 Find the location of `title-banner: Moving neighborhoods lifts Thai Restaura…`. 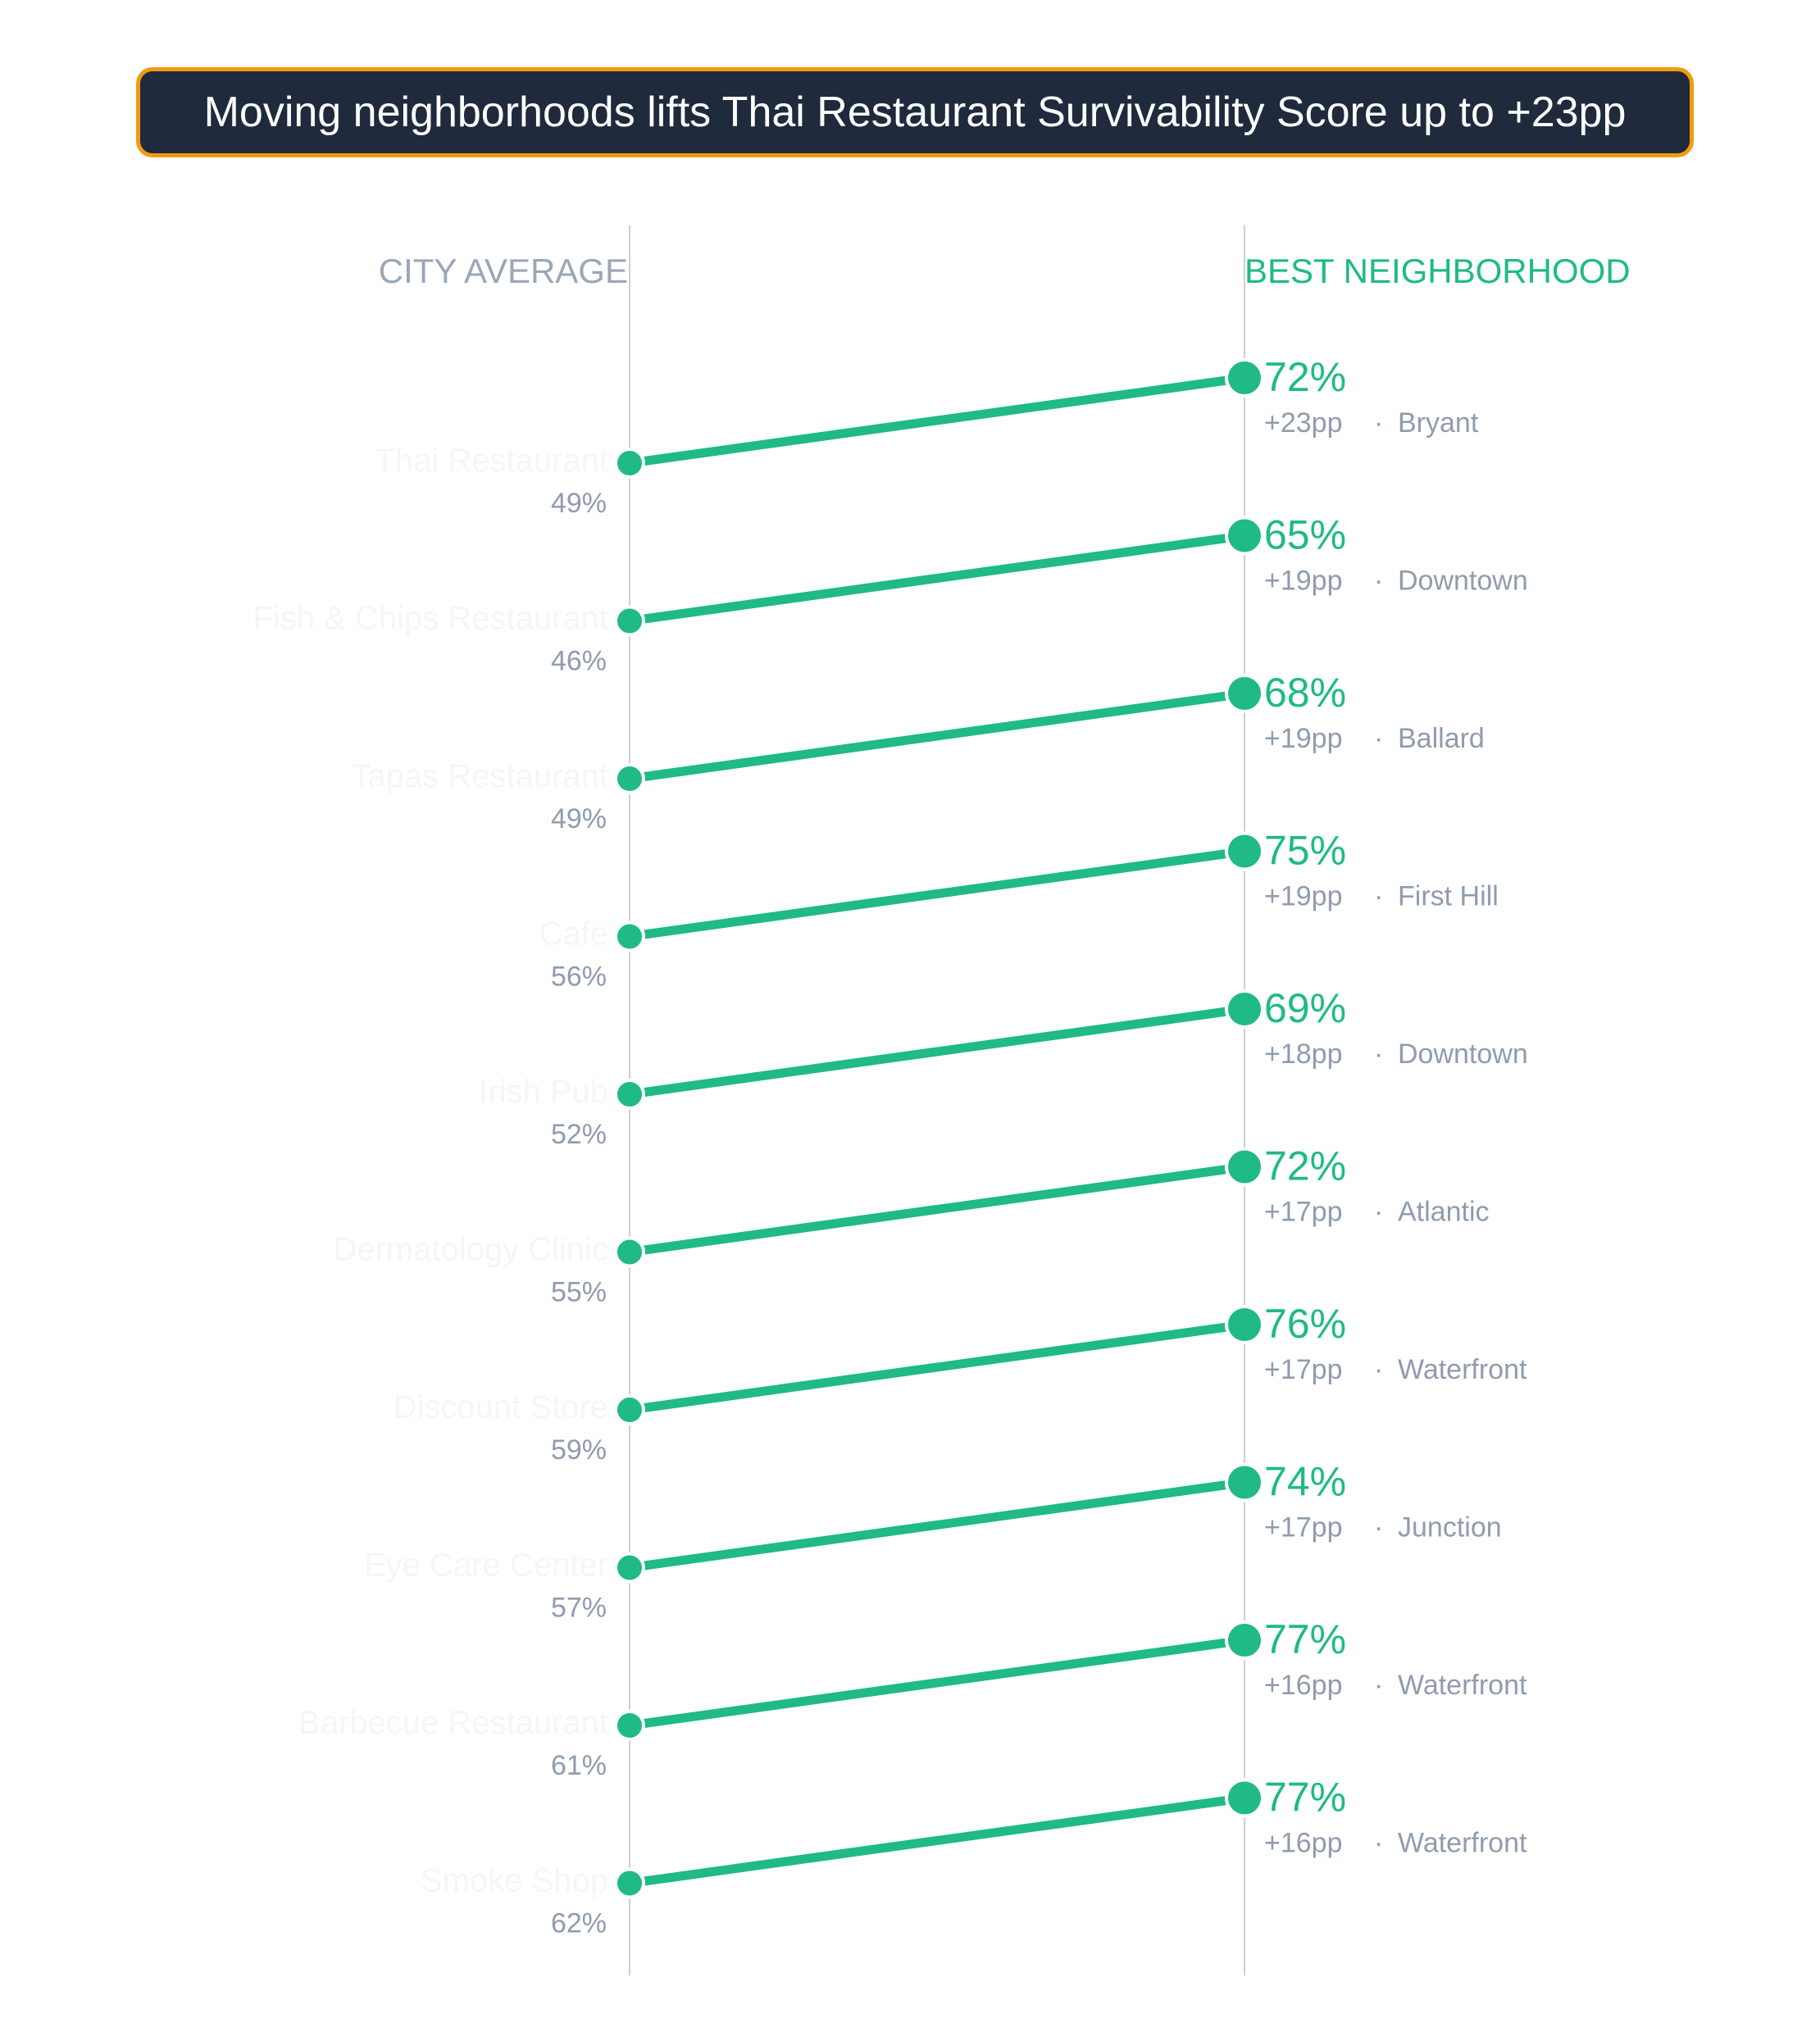

title-banner: Moving neighborhoods lifts Thai Restaura… is located at coordinates (915, 112).